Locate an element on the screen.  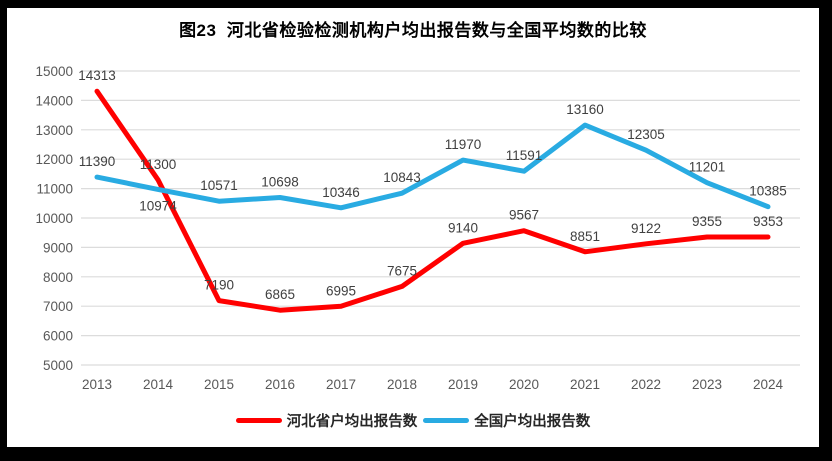
data-label: 9353 is located at coordinates (768, 221).